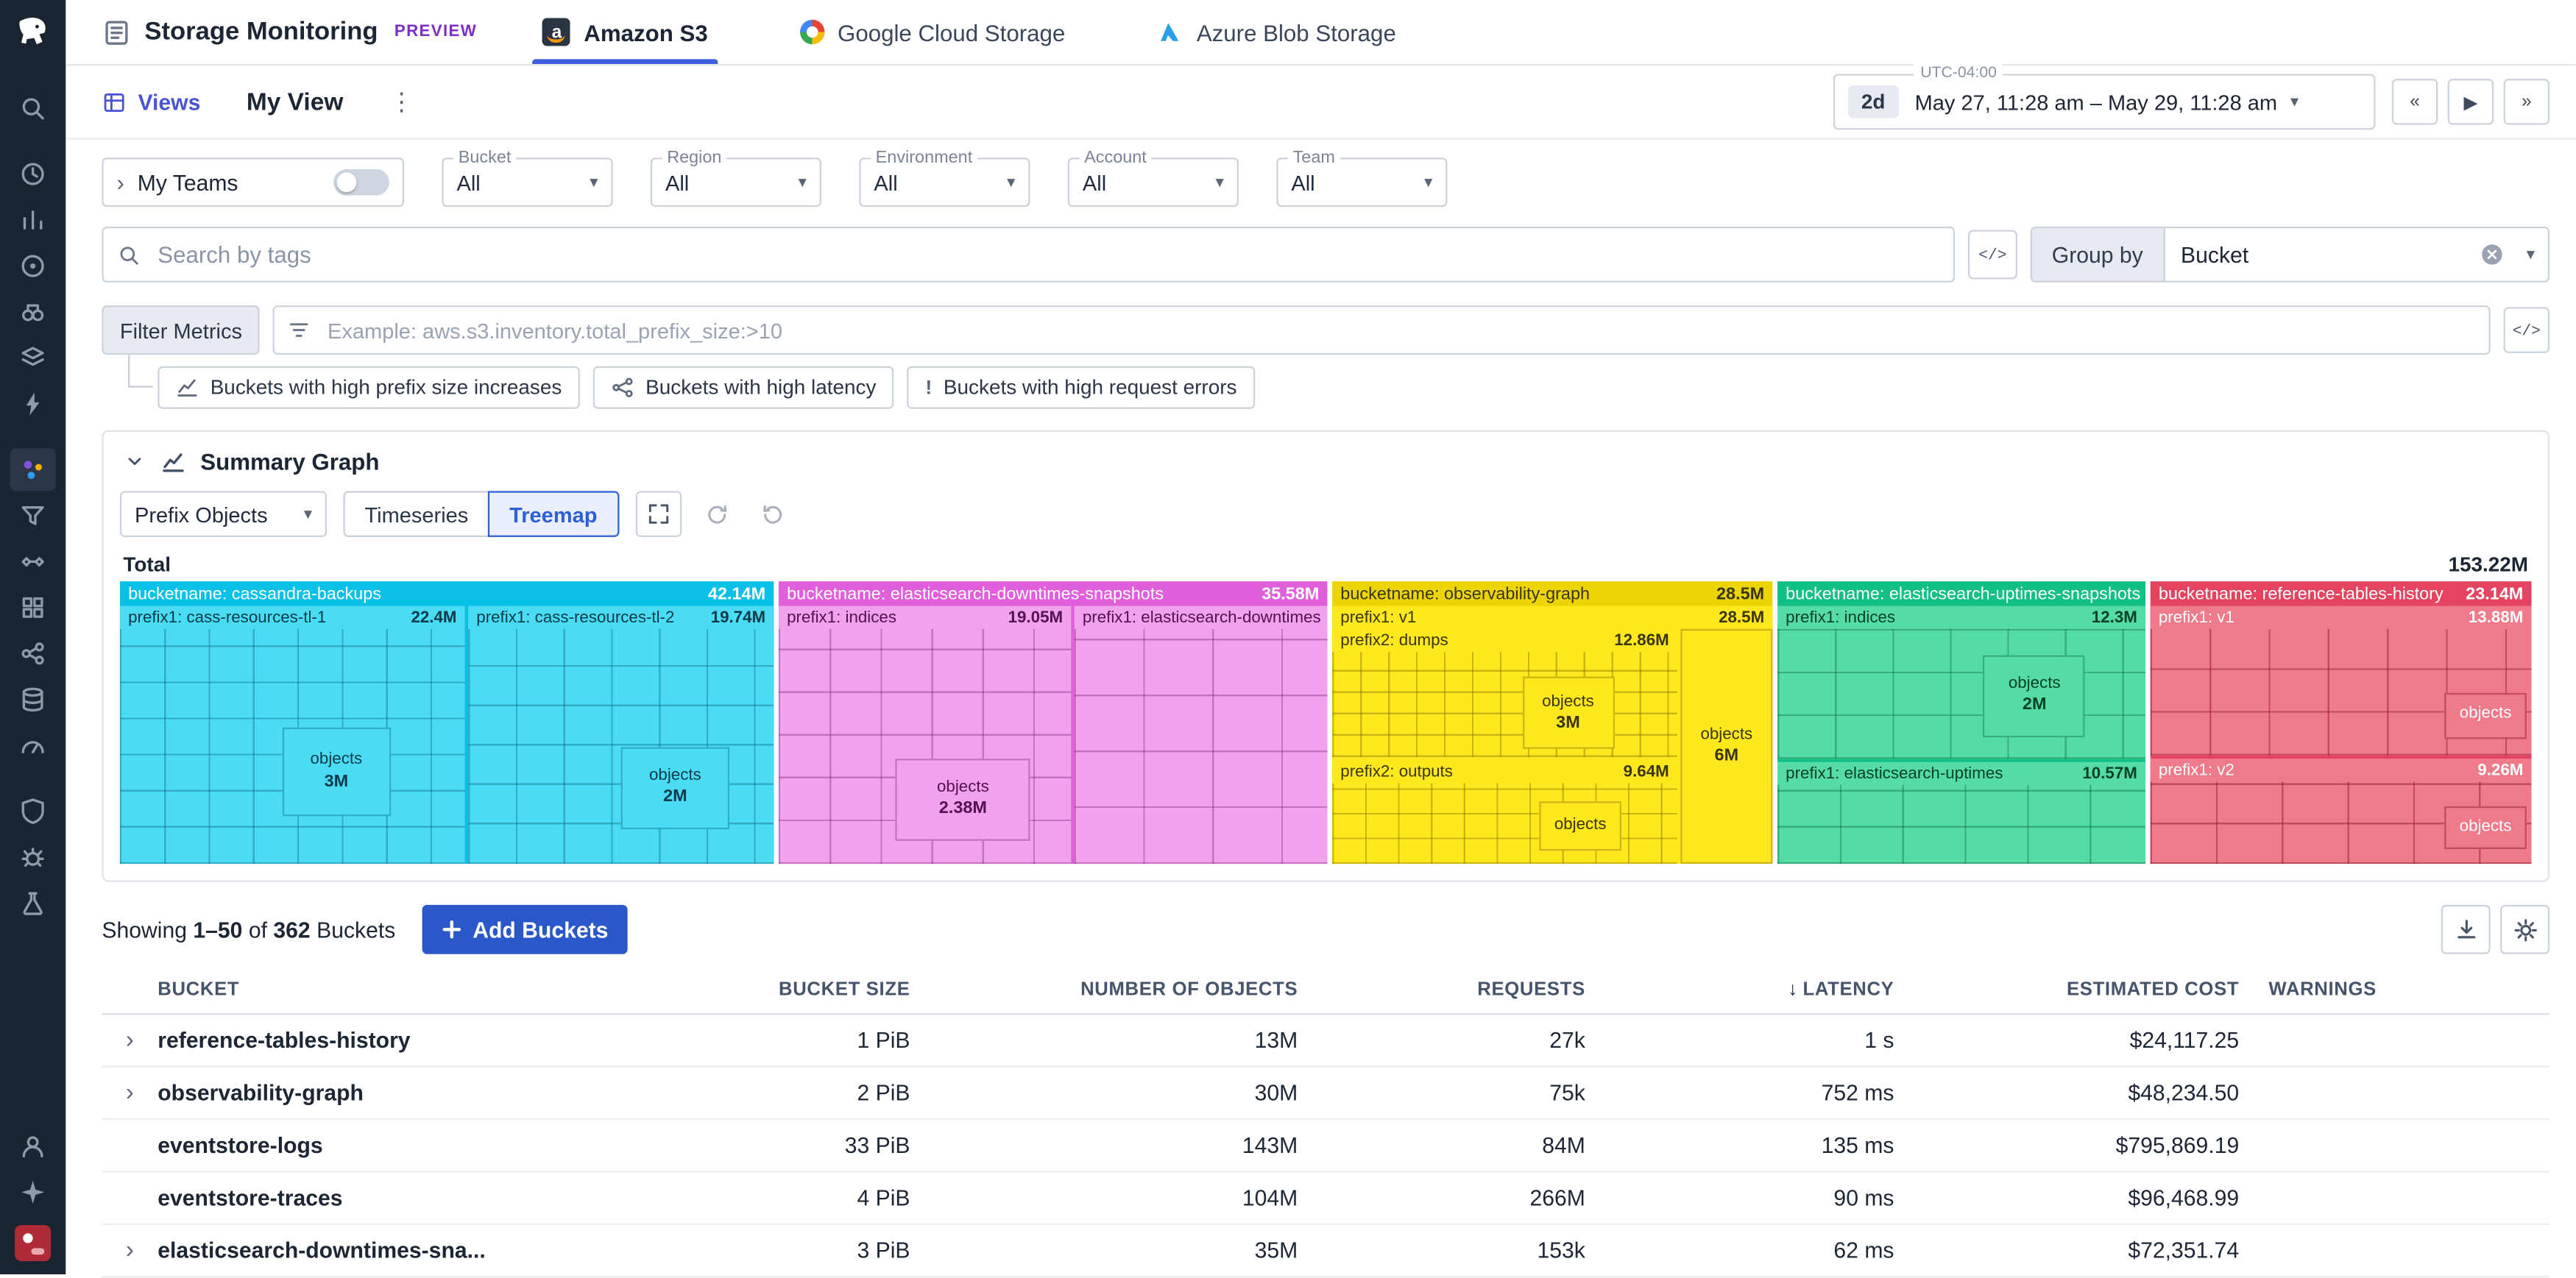 Image resolution: width=2576 pixels, height=1278 pixels. I want to click on search-input, so click(1047, 254).